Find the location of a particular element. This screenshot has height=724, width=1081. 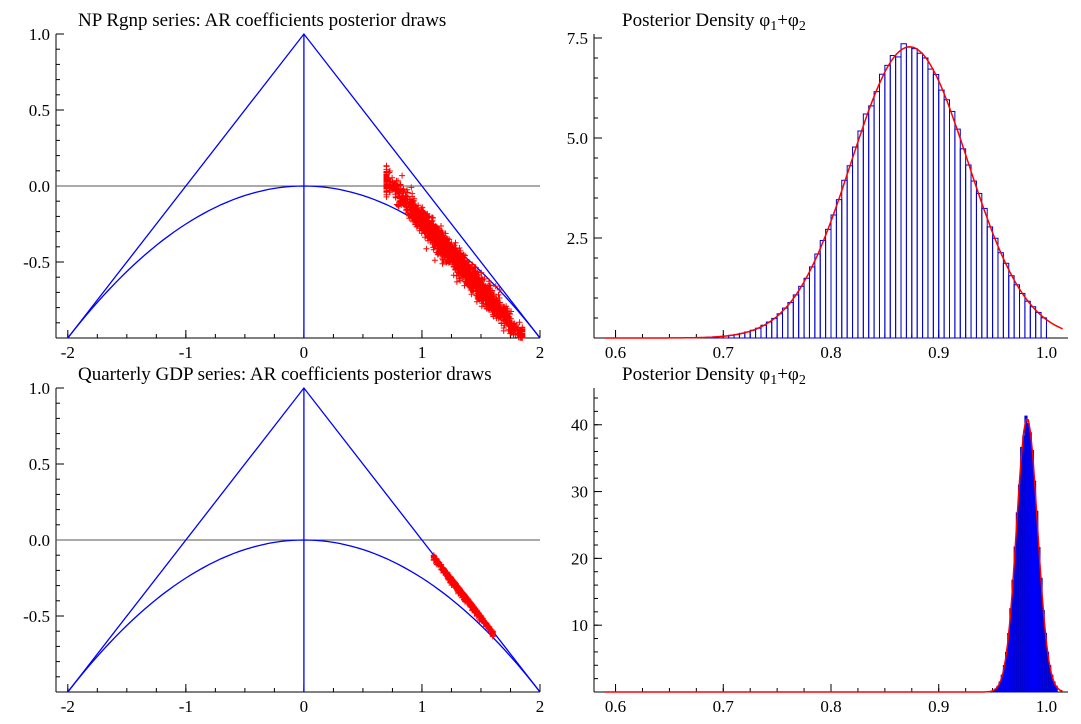

x-tick-label: 1.0 is located at coordinates (1046, 352).